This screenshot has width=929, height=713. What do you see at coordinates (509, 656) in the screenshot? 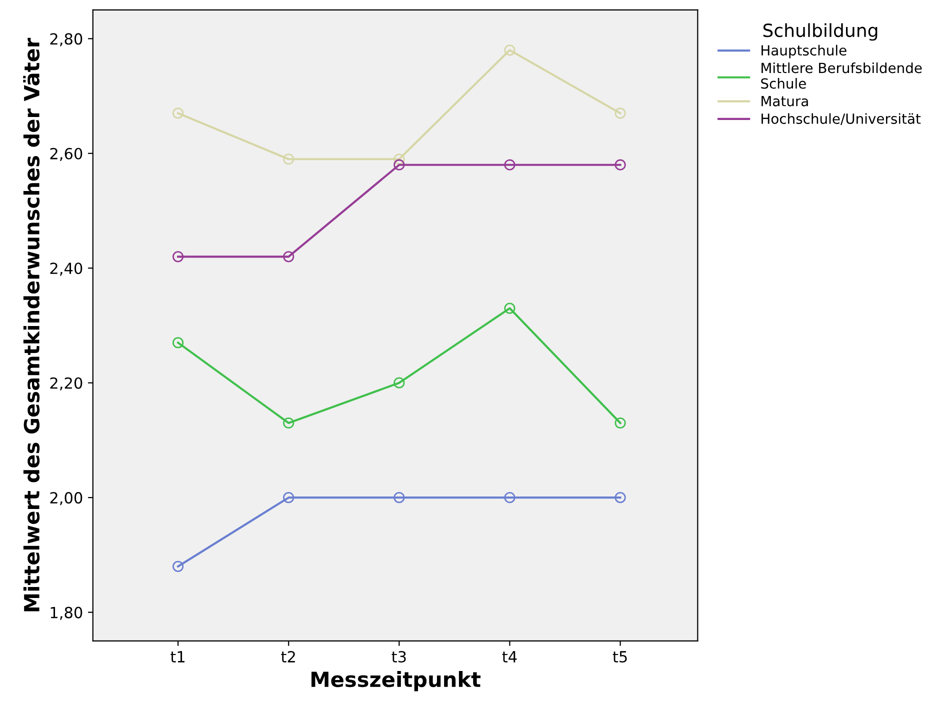
I see `x-tick-label: t4` at bounding box center [509, 656].